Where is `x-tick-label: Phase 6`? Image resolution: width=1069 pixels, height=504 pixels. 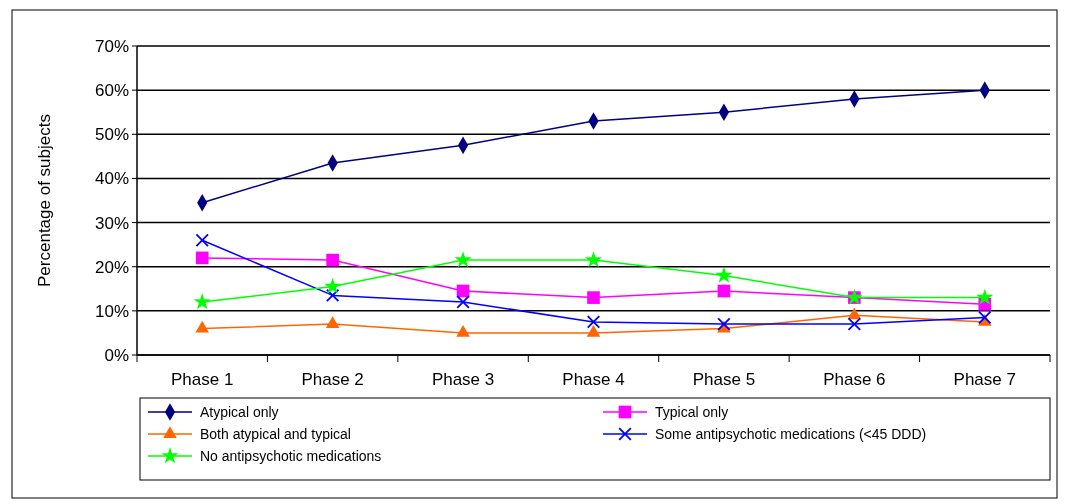
x-tick-label: Phase 6 is located at coordinates (854, 379).